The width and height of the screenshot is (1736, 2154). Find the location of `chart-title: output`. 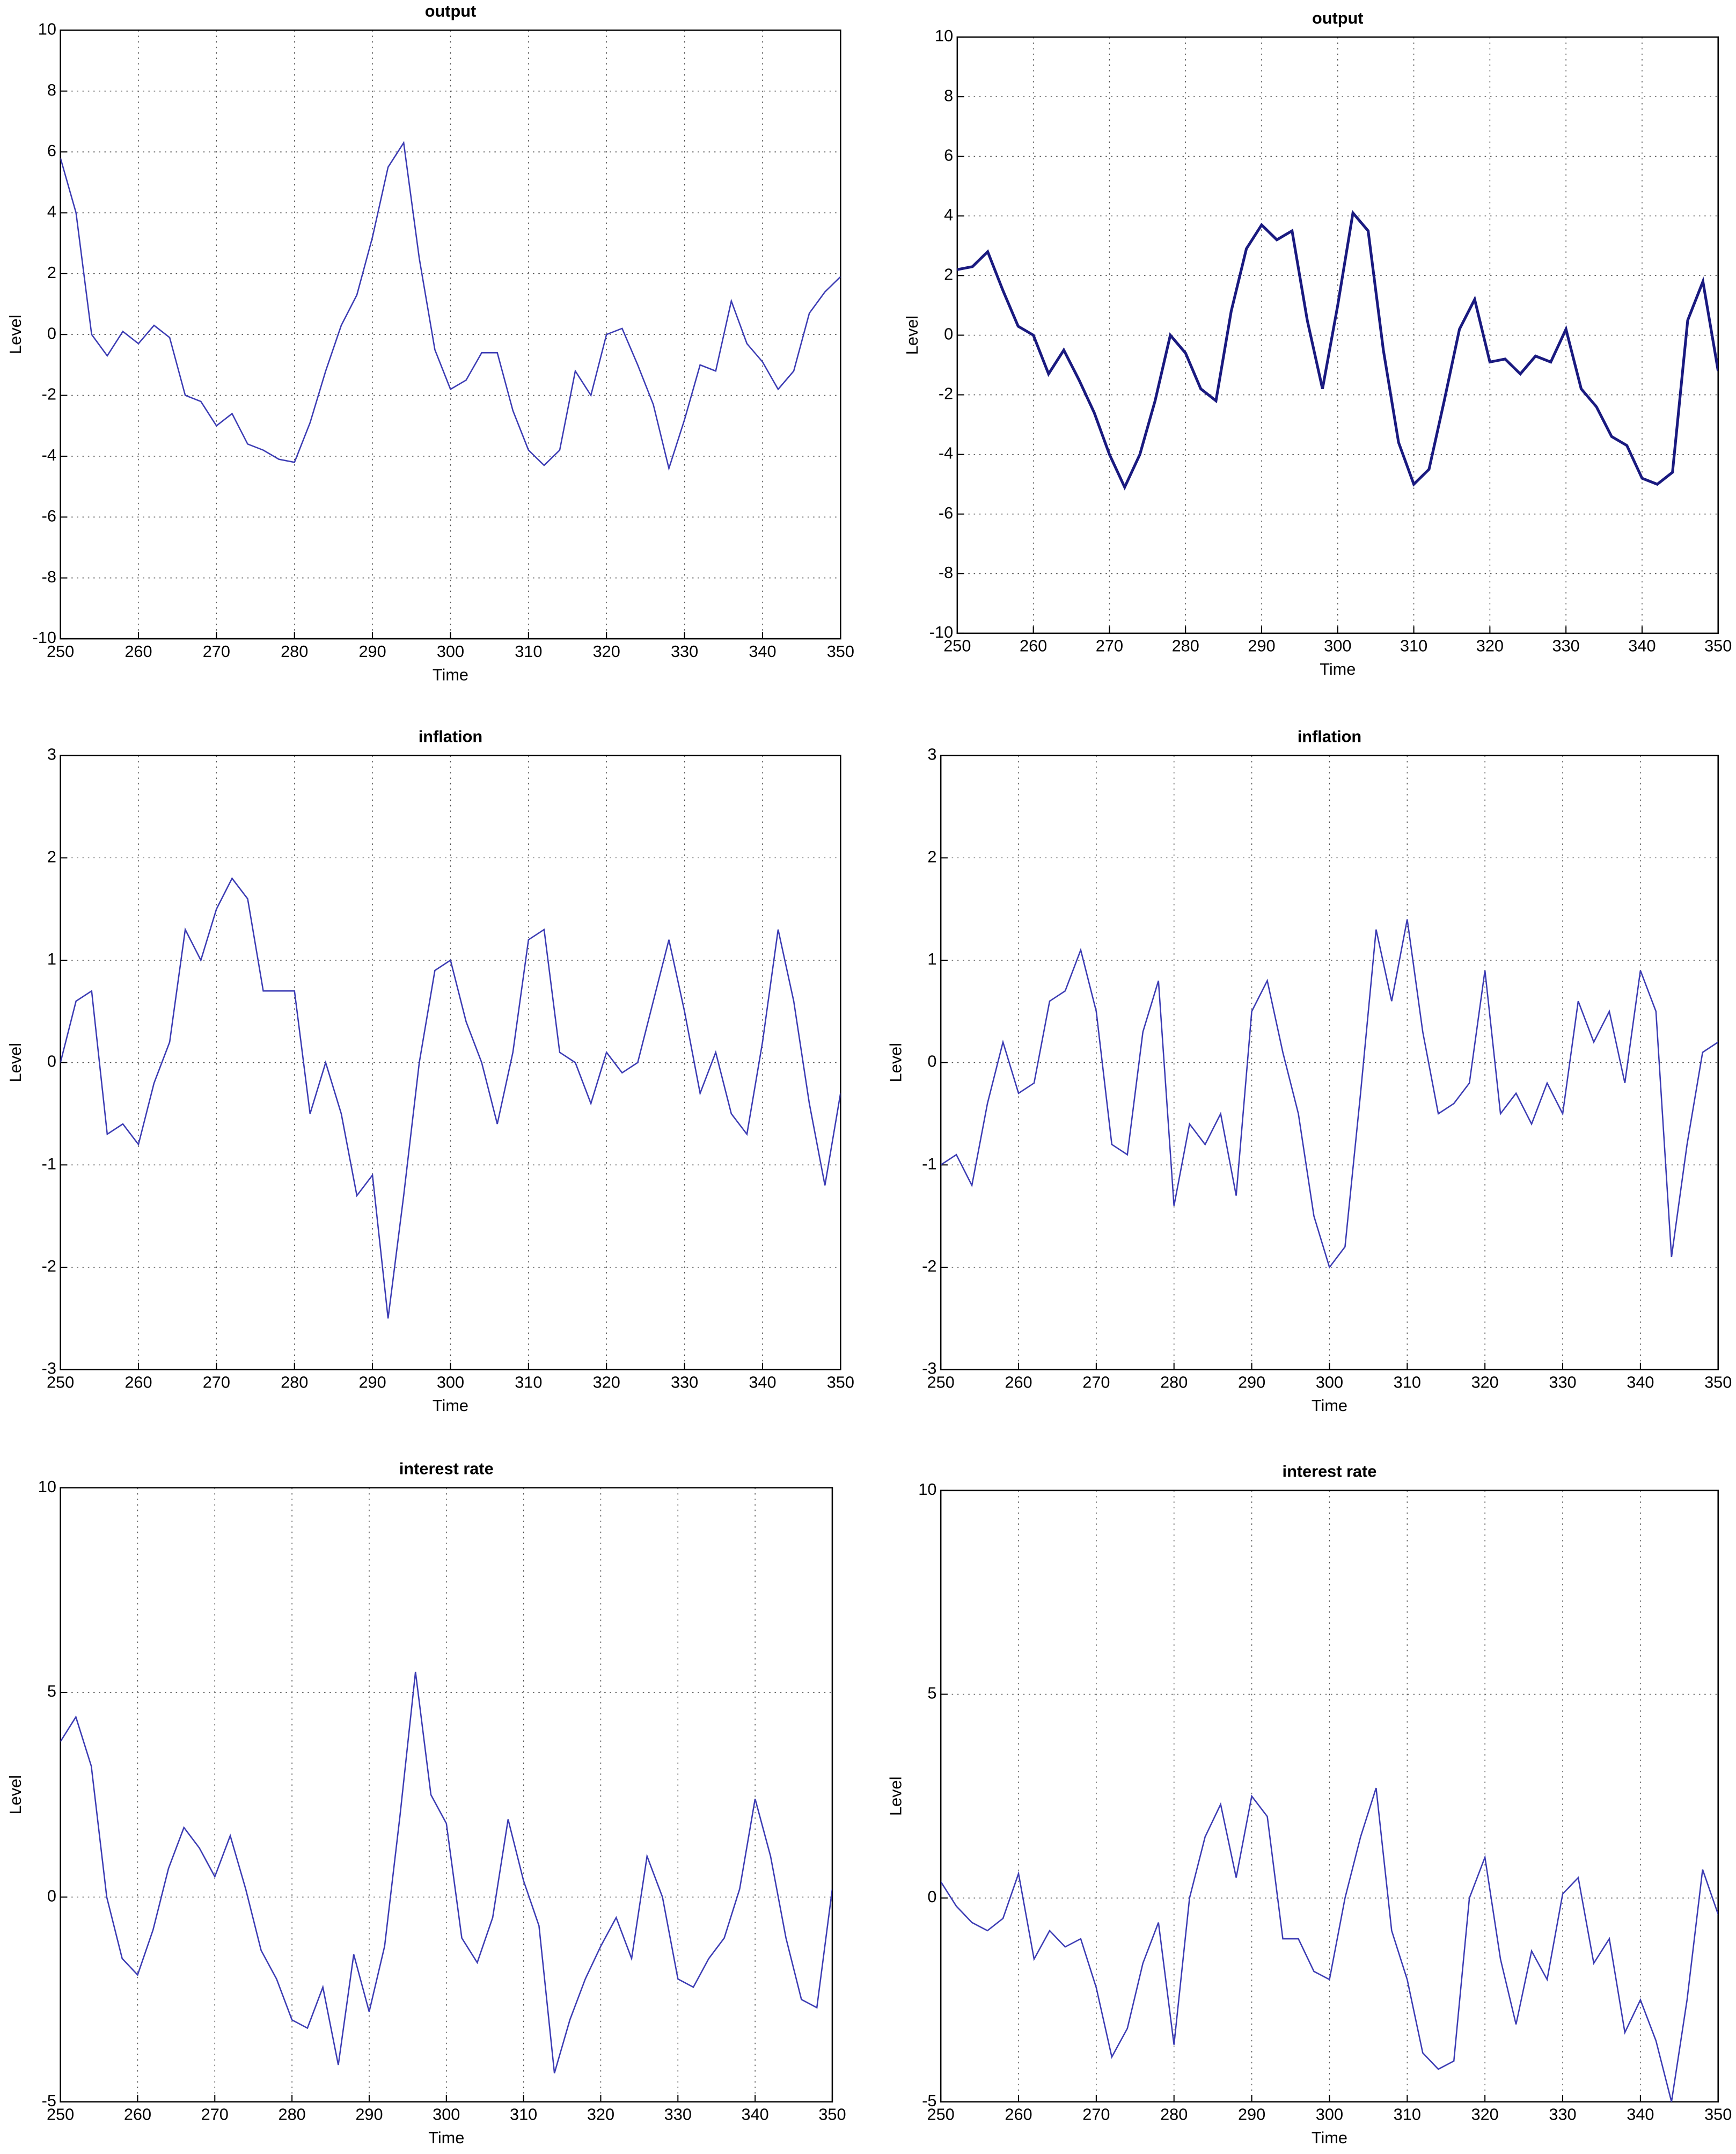

chart-title: output is located at coordinates (1338, 18).